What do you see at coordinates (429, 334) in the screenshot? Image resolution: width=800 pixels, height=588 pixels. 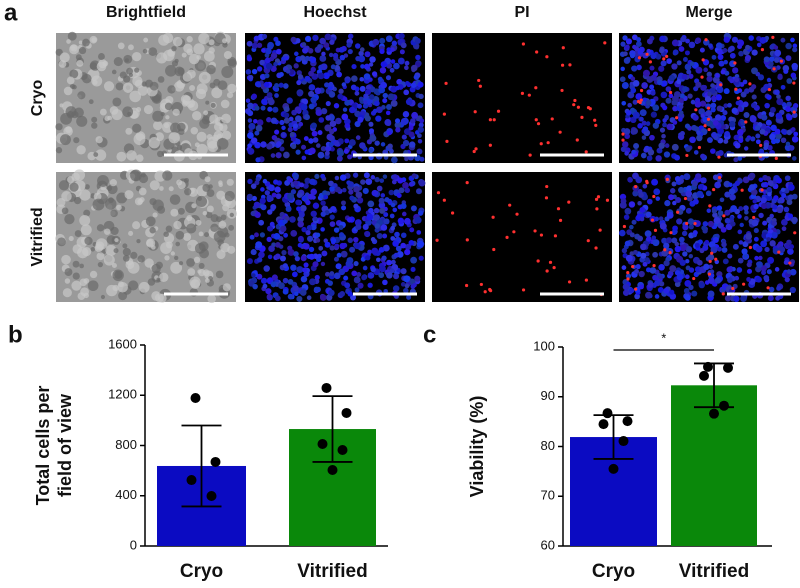 I see `panel-label: c` at bounding box center [429, 334].